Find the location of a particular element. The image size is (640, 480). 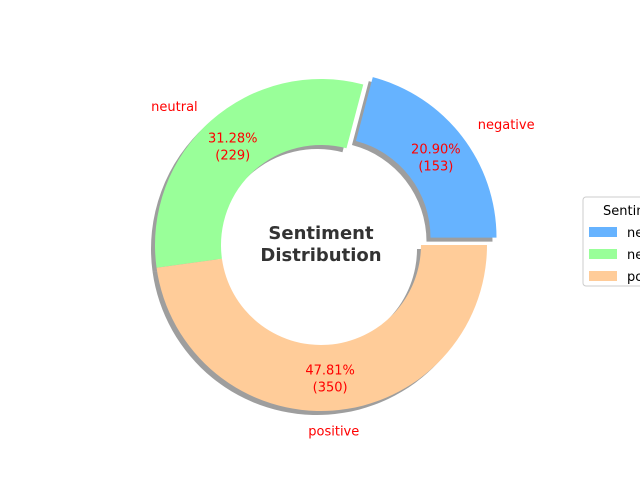

slice-count-positive: (350) is located at coordinates (330, 388).